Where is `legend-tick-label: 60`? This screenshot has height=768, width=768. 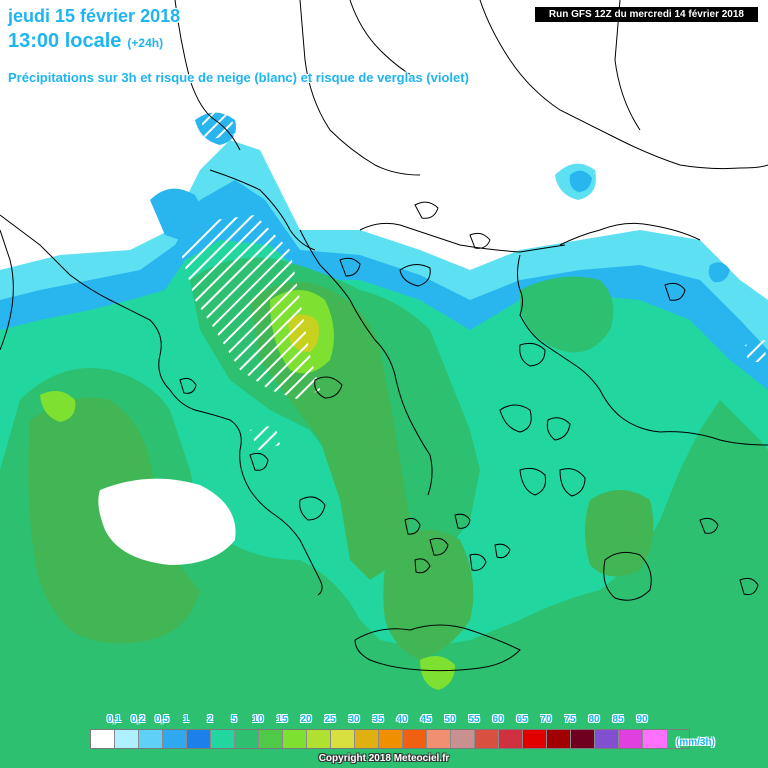 legend-tick-label: 60 is located at coordinates (498, 719).